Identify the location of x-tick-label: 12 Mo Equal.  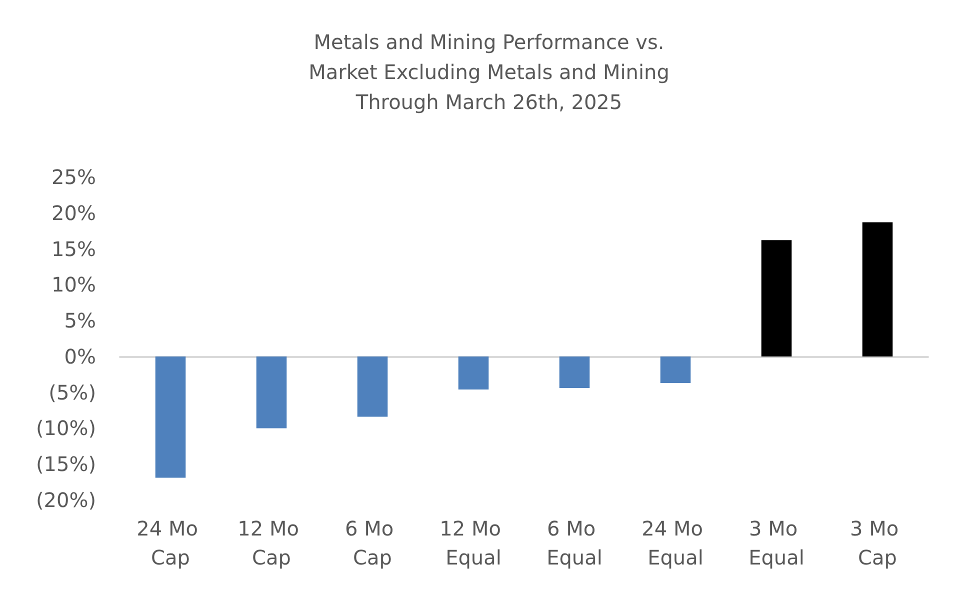
(474, 543).